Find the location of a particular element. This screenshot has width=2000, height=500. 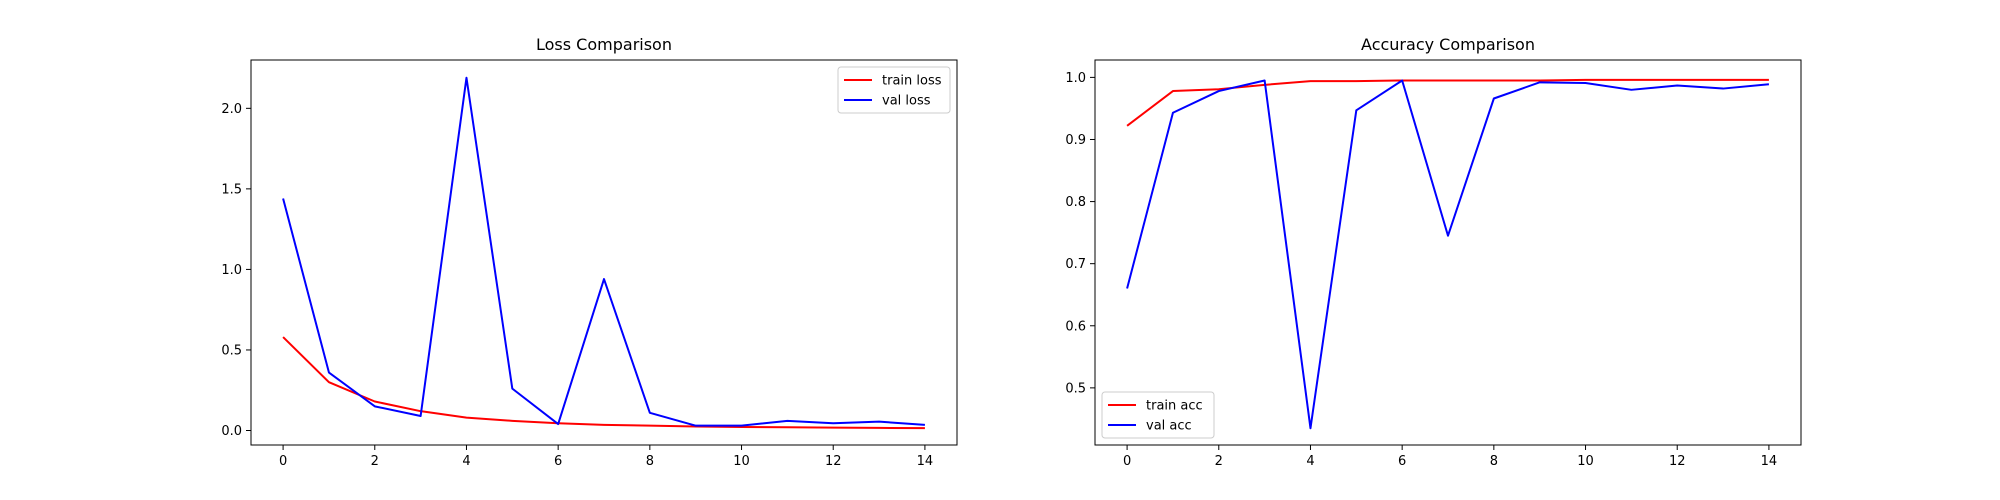

chart-title: Loss Comparison is located at coordinates (604, 44).